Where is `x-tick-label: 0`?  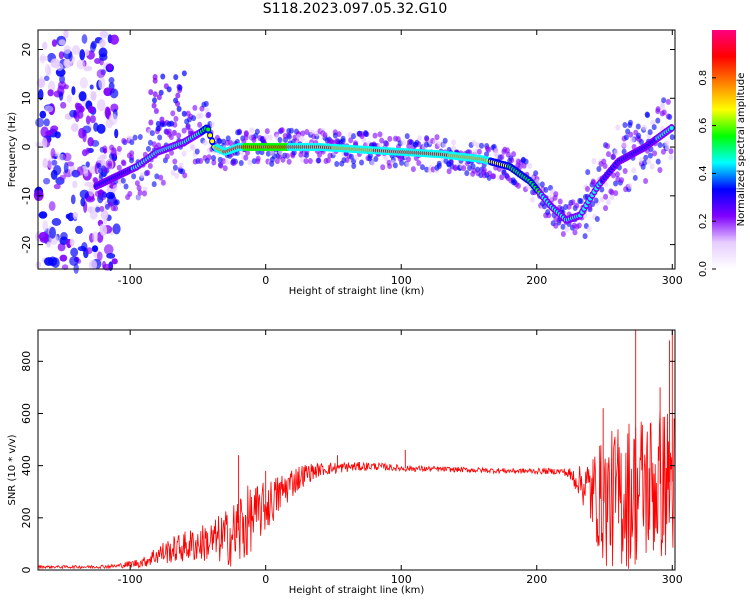 x-tick-label: 0 is located at coordinates (265, 579).